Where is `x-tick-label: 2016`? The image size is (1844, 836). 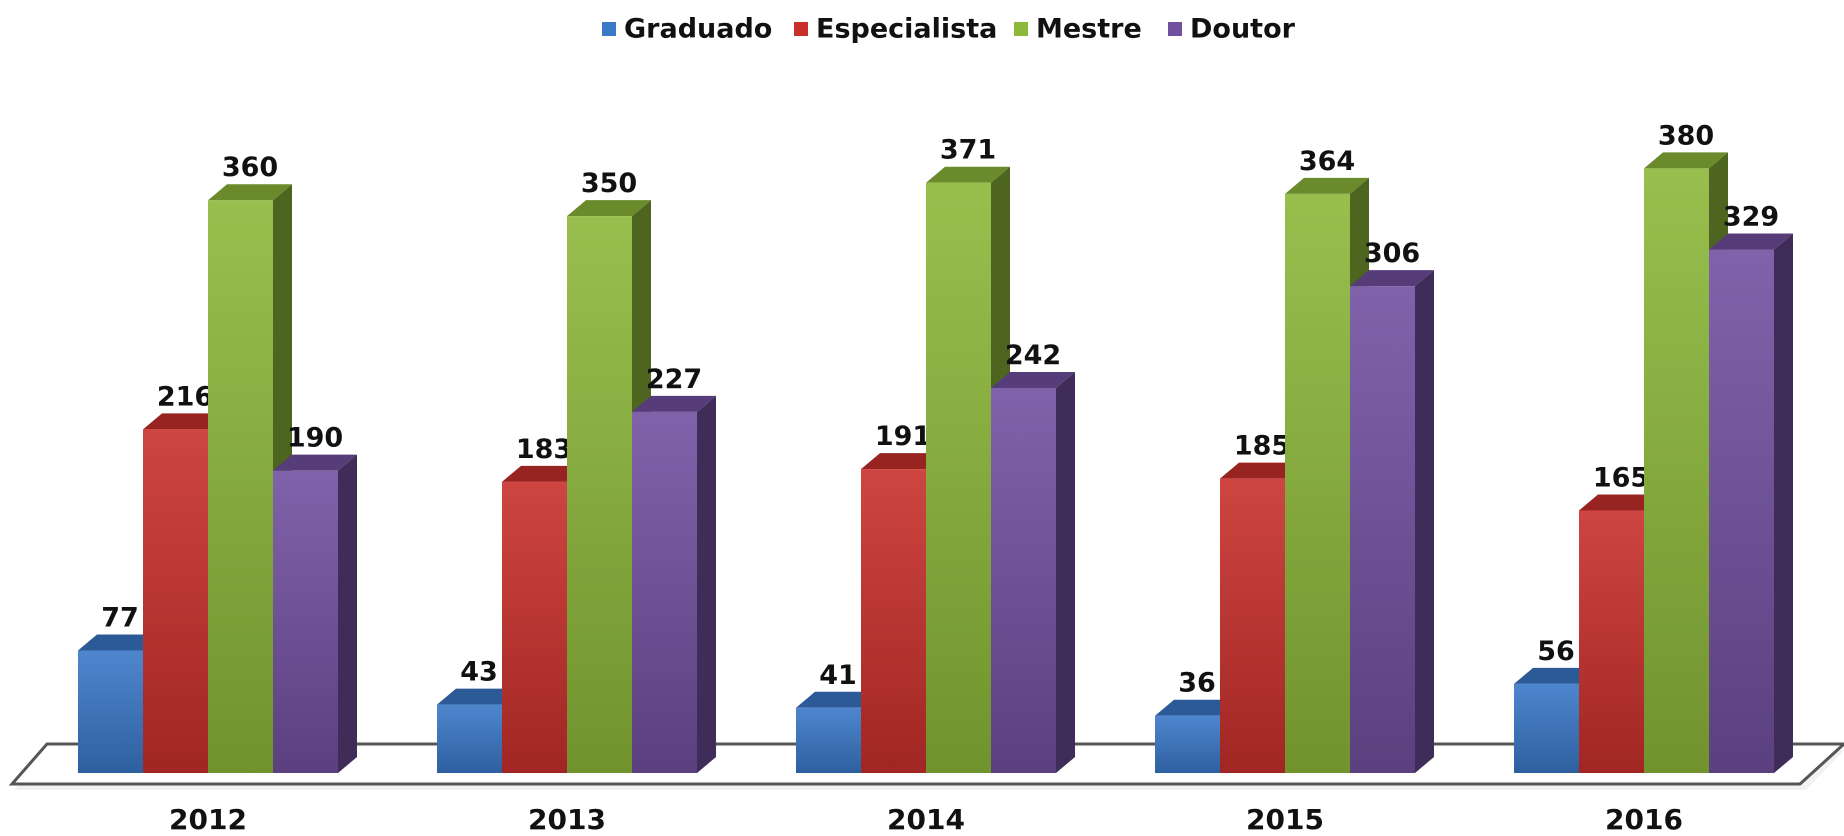 x-tick-label: 2016 is located at coordinates (1644, 819).